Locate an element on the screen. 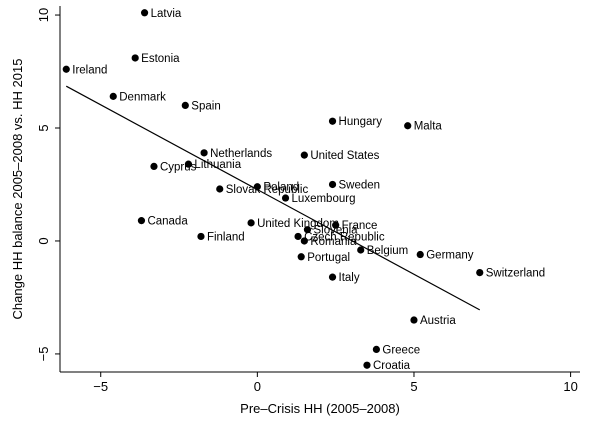  point-label: Lithuania is located at coordinates (217, 165).